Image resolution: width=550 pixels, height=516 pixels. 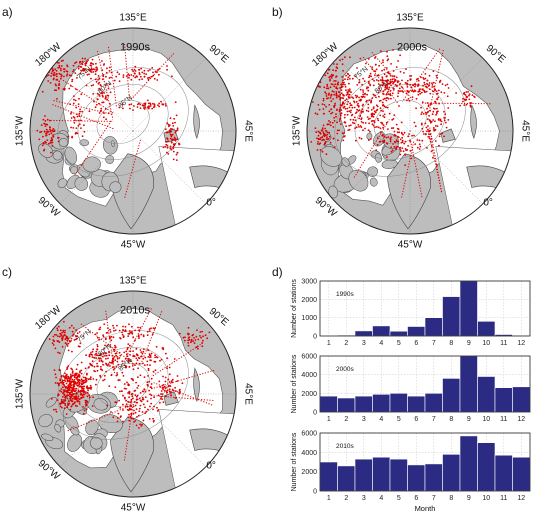 What do you see at coordinates (93, 147) in the screenshot?
I see `station-transect` at bounding box center [93, 147].